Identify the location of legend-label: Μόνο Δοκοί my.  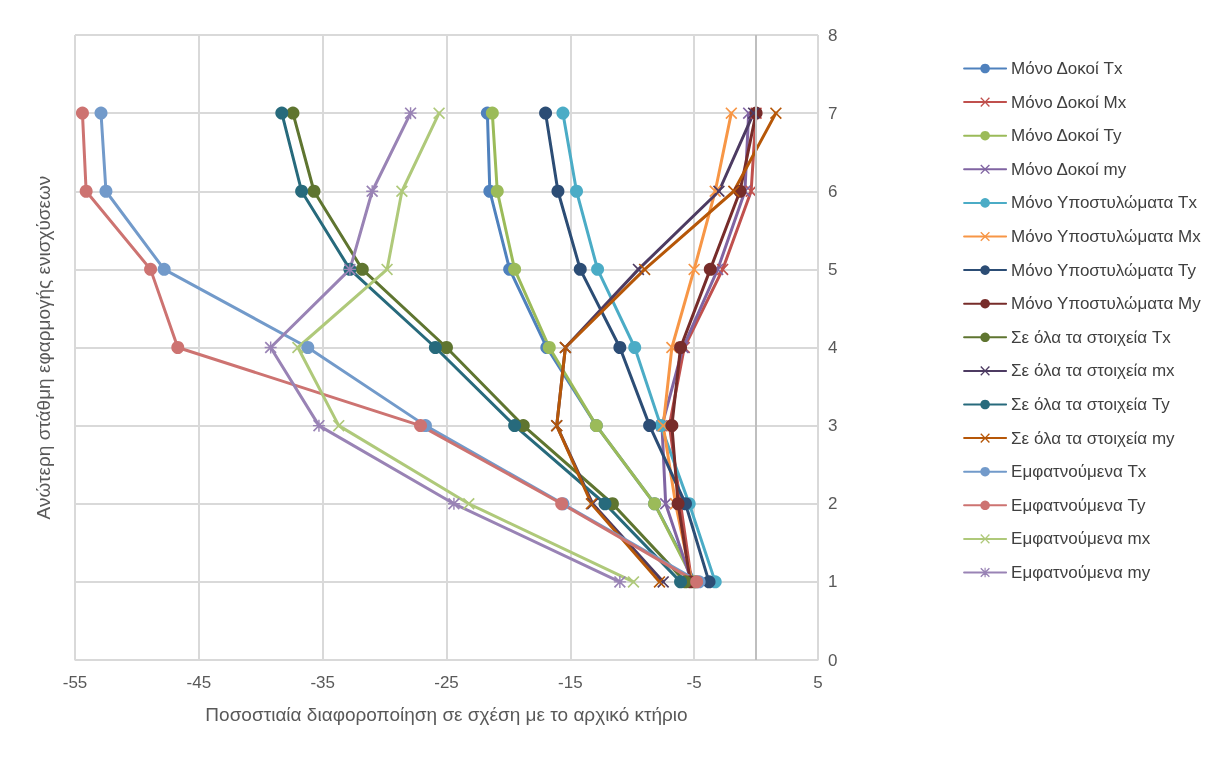
(1069, 169).